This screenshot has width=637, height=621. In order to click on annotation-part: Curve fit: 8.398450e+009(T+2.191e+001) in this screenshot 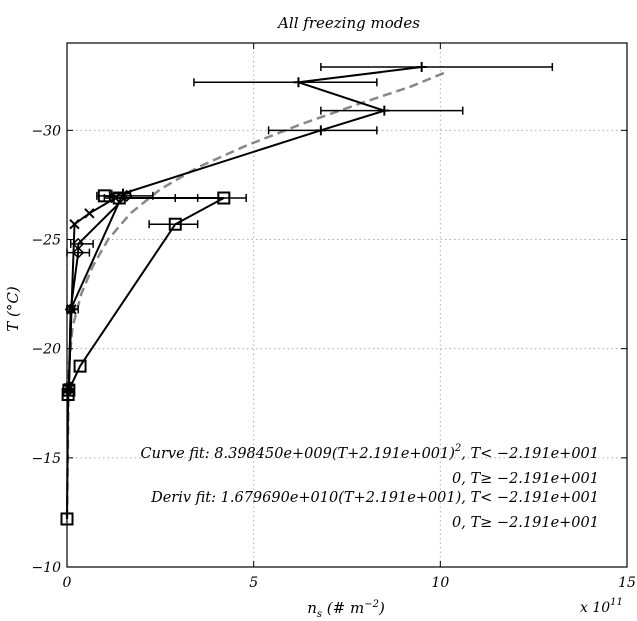, I will do `click(298, 454)`.